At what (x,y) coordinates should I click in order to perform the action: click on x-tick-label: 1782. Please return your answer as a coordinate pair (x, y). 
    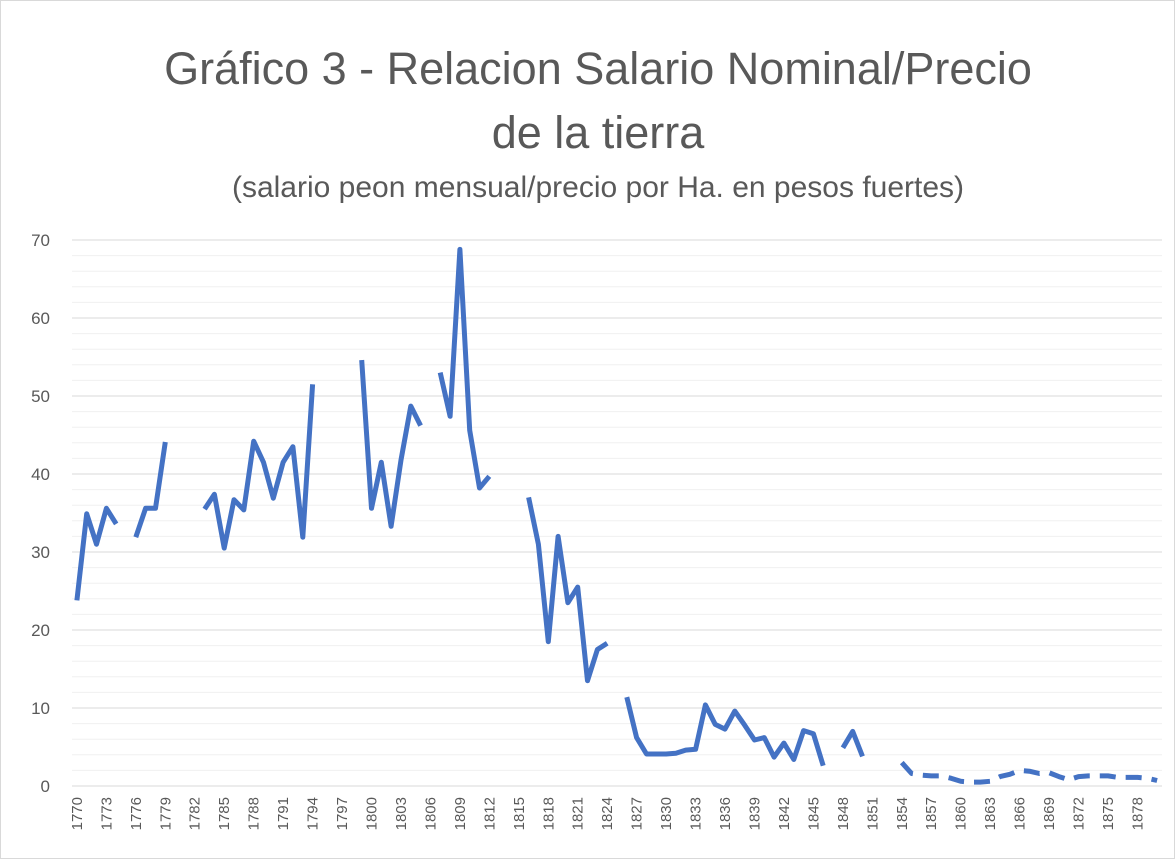
    Looking at the image, I should click on (195, 813).